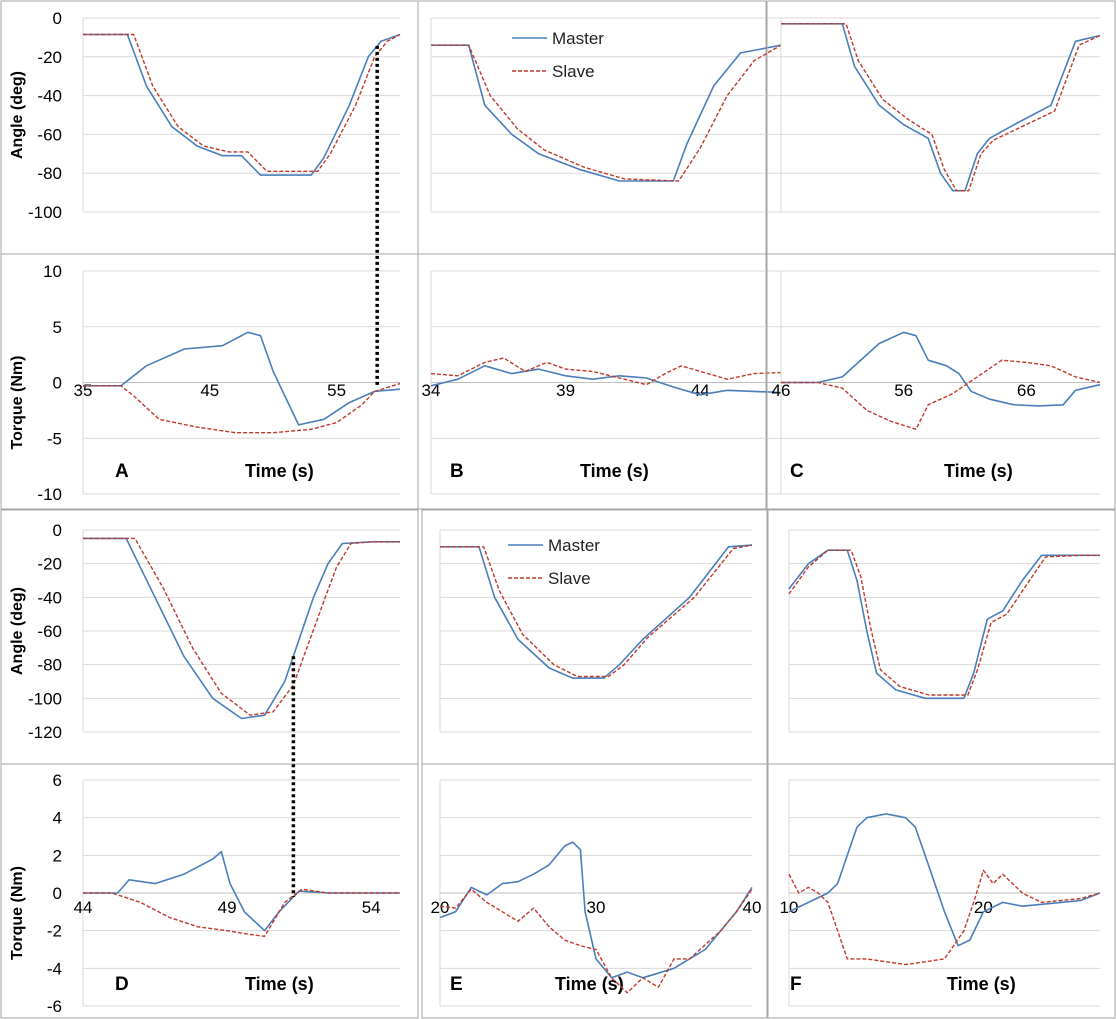 The height and width of the screenshot is (1019, 1116). Describe the element at coordinates (49, 494) in the screenshot. I see `panel-a-torque-ytick: -10` at that location.